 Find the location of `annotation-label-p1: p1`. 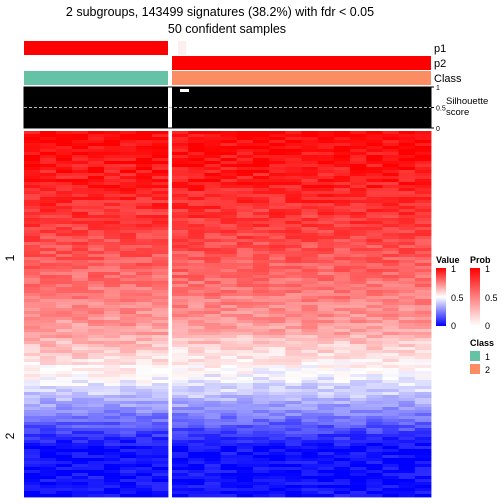

annotation-label-p1: p1 is located at coordinates (440, 49).